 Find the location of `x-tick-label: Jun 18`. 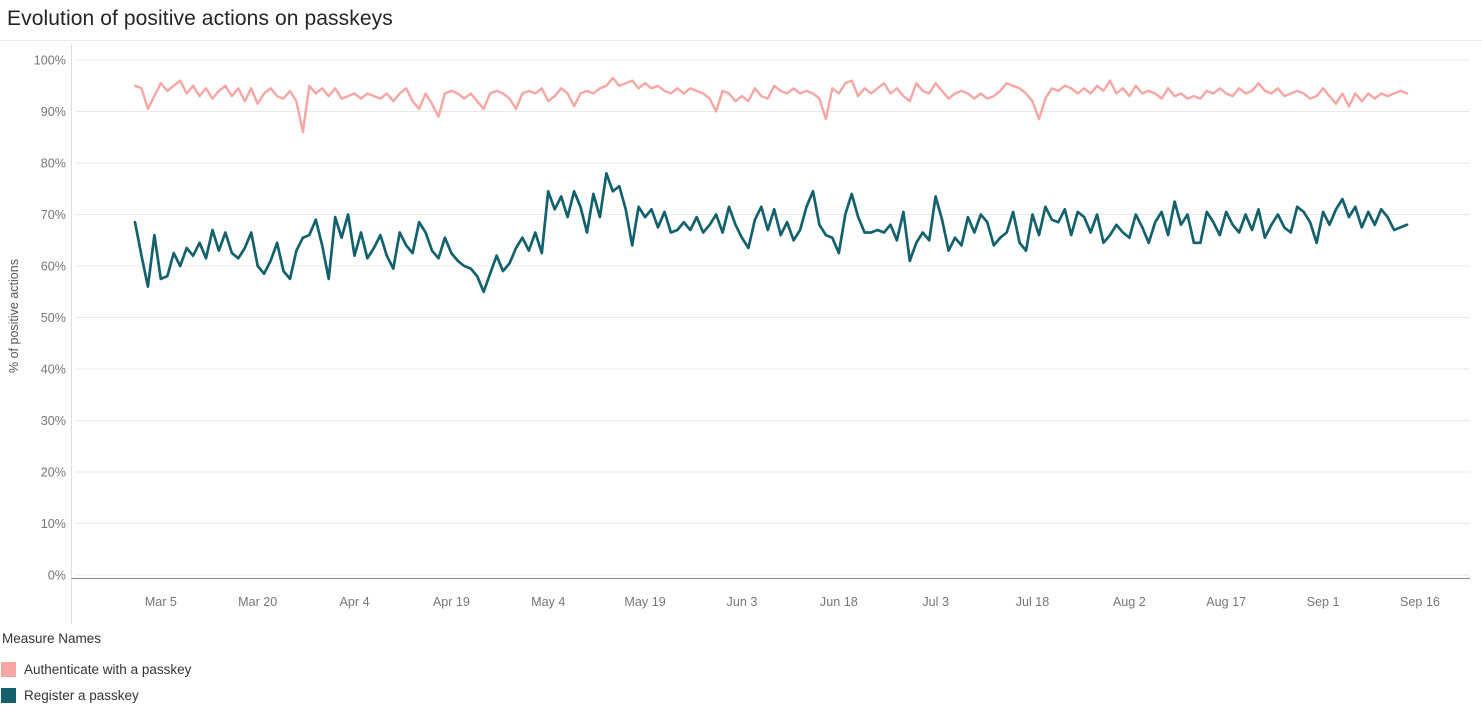

x-tick-label: Jun 18 is located at coordinates (839, 602).